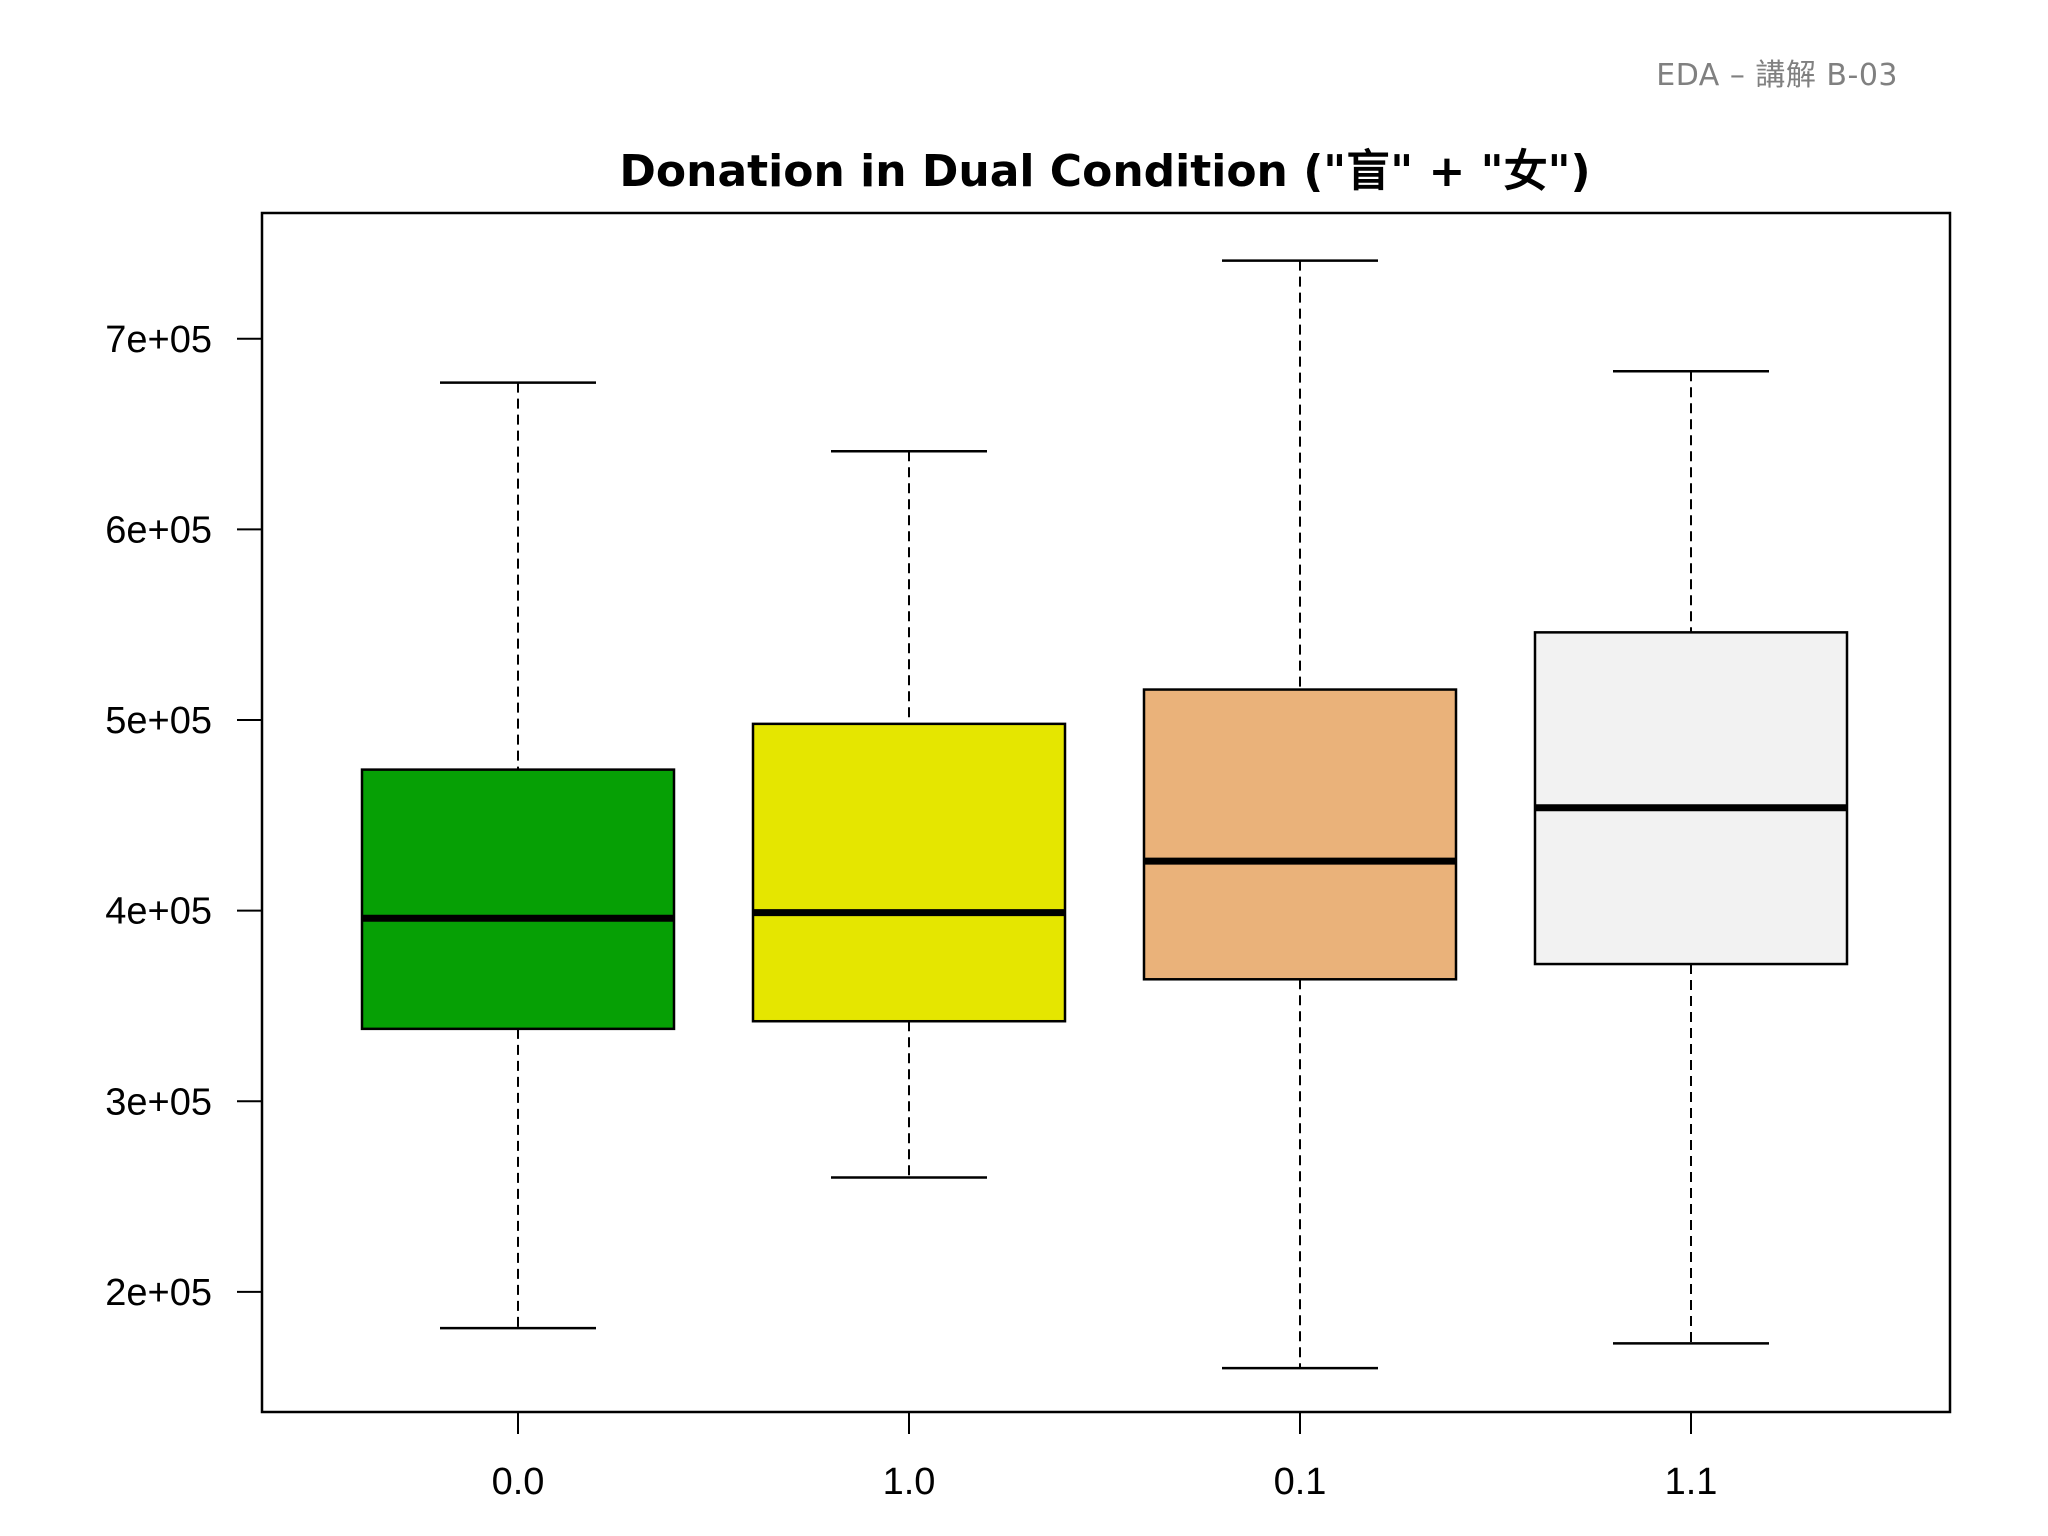 Image resolution: width=2048 pixels, height=1536 pixels. Describe the element at coordinates (158, 1102) in the screenshot. I see `y-tick-label: 3e+05` at that location.